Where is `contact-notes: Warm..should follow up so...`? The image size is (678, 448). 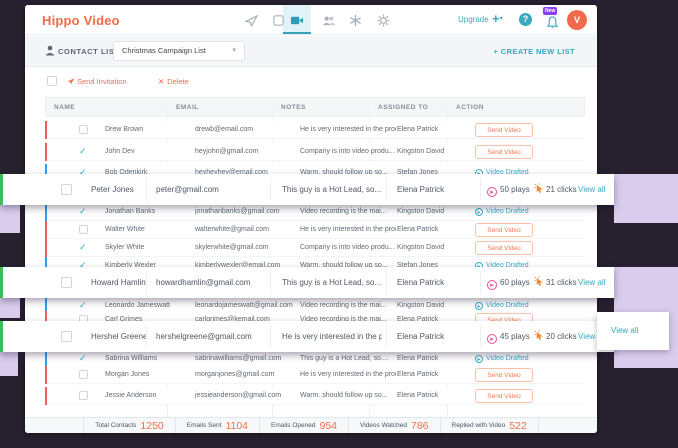 contact-notes: Warm..should follow up so... is located at coordinates (344, 395).